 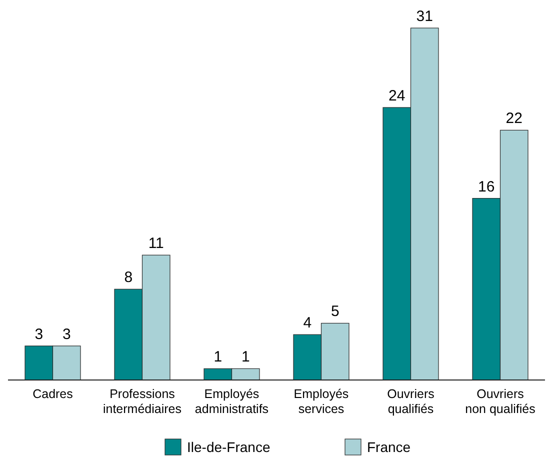 I want to click on data-label: 24, so click(x=397, y=95).